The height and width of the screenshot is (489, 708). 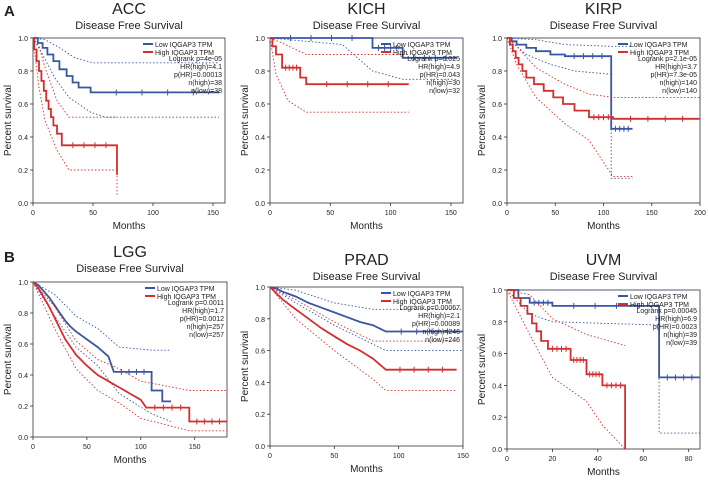 What do you see at coordinates (440, 75) in the screenshot?
I see `stat-line: p(HR)=0.043` at bounding box center [440, 75].